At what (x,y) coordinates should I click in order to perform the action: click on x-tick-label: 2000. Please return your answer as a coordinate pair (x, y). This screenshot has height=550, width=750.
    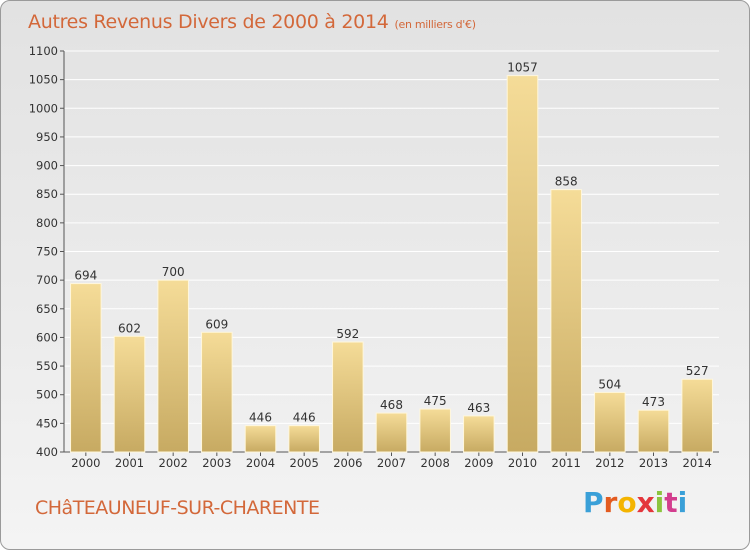
    Looking at the image, I should click on (85, 463).